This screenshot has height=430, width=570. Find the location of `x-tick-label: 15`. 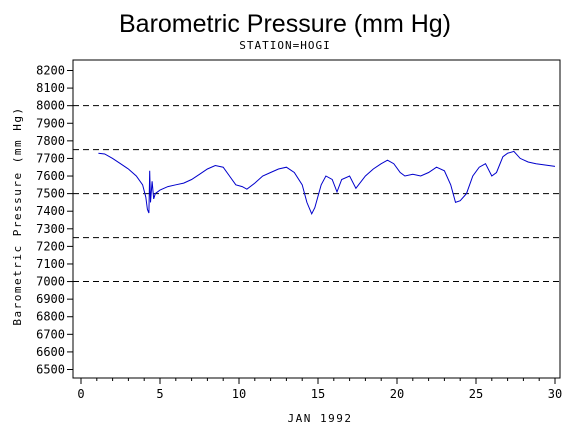

x-tick-label: 15 is located at coordinates (318, 394).